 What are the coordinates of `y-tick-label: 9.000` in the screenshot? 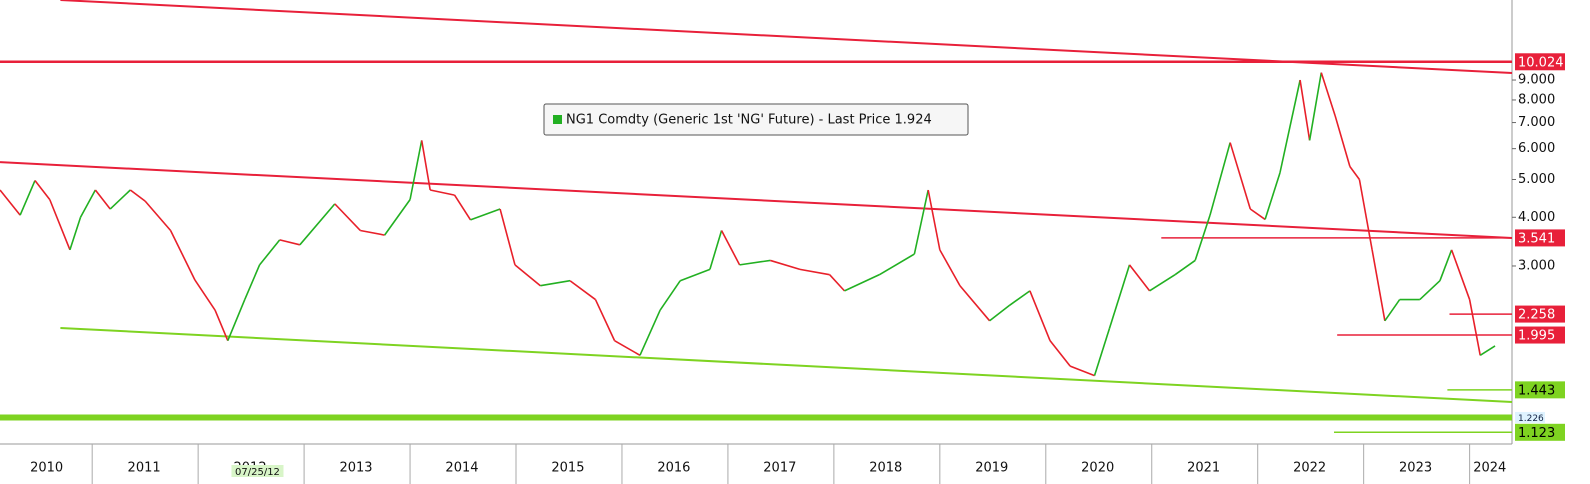 It's located at (1536, 80).